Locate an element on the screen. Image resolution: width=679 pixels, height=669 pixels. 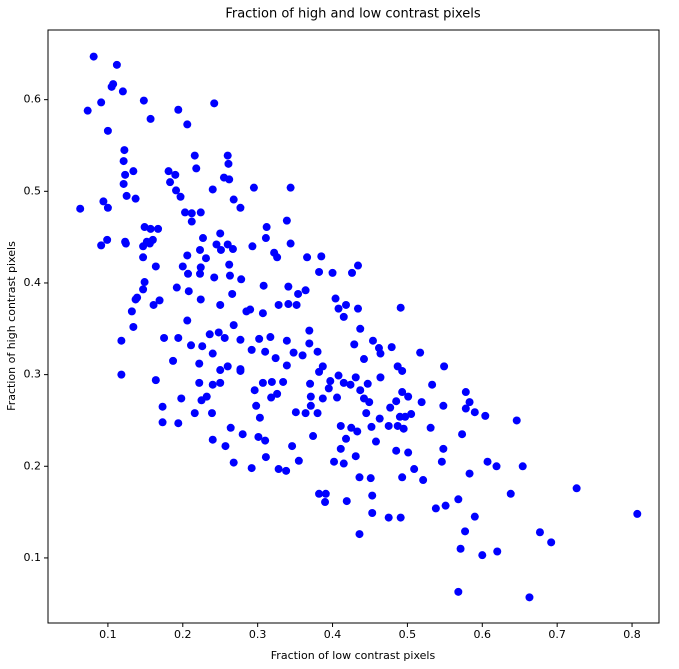
chart-title: Fraction of high and low contrast pixels is located at coordinates (353, 14).